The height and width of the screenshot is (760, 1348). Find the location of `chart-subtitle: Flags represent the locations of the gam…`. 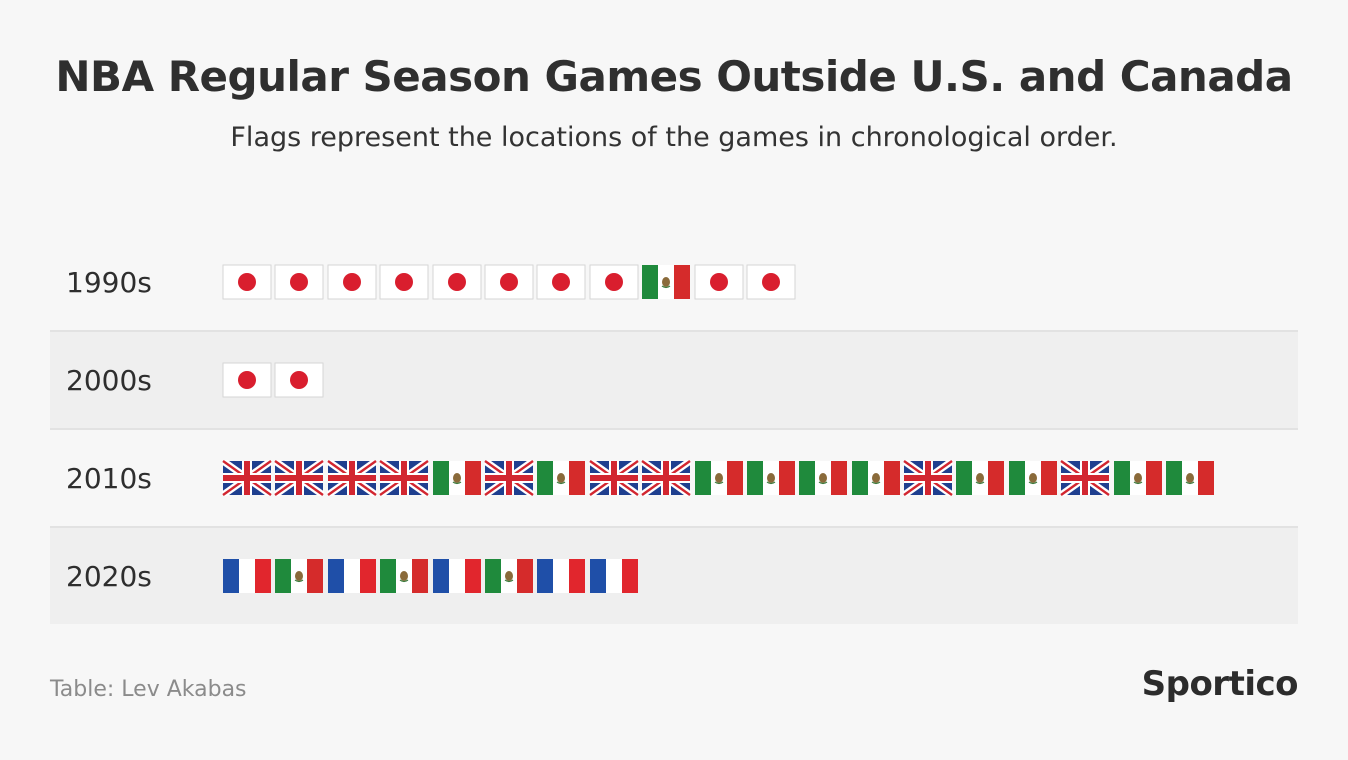

chart-subtitle: Flags represent the locations of the gam… is located at coordinates (674, 137).